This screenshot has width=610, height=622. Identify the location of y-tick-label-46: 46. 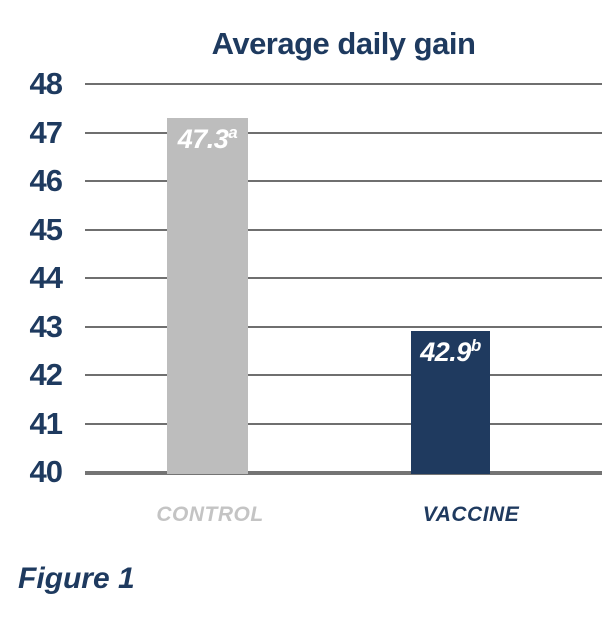
(46, 180).